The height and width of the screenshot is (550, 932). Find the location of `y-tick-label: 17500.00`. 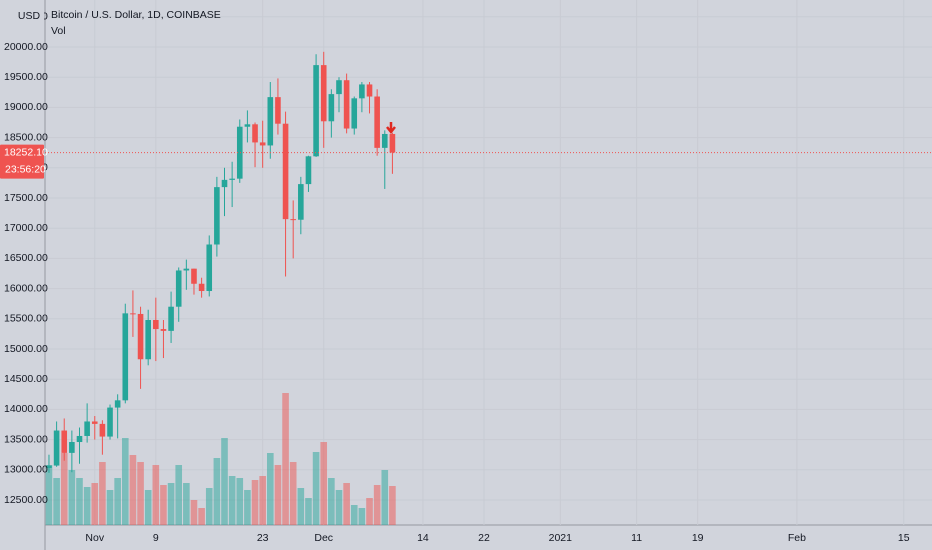

y-tick-label: 17500.00 is located at coordinates (26, 198).